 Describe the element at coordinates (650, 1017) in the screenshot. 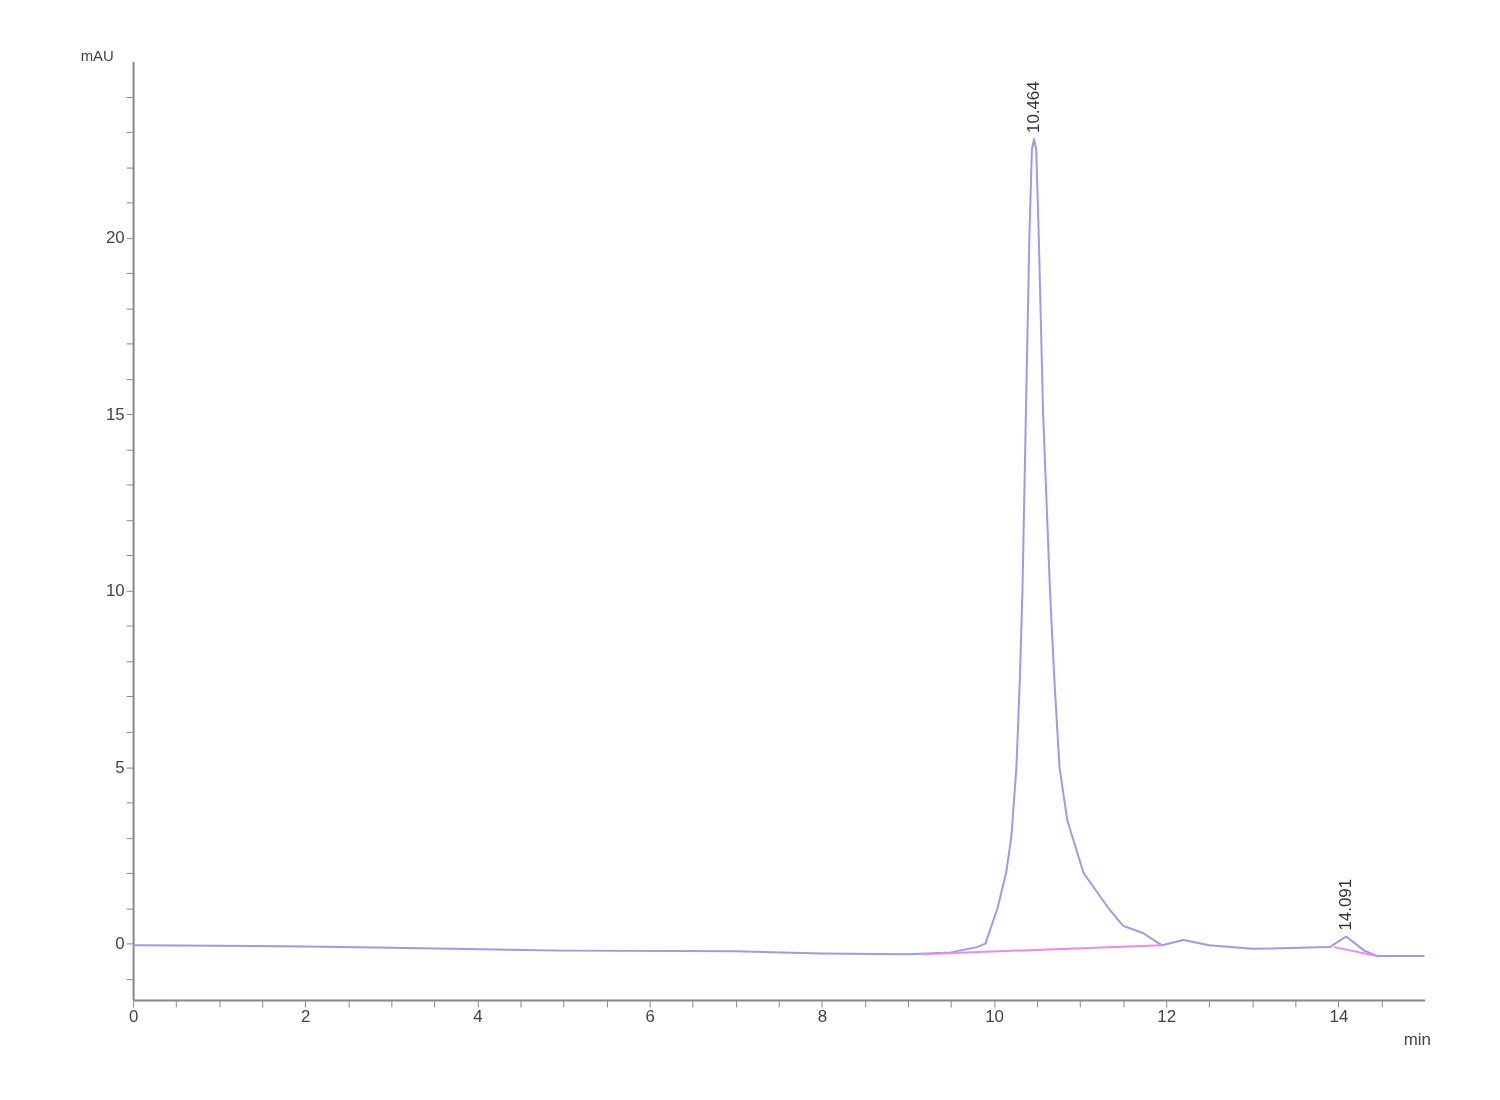

I see `x-tick-label: 6` at that location.